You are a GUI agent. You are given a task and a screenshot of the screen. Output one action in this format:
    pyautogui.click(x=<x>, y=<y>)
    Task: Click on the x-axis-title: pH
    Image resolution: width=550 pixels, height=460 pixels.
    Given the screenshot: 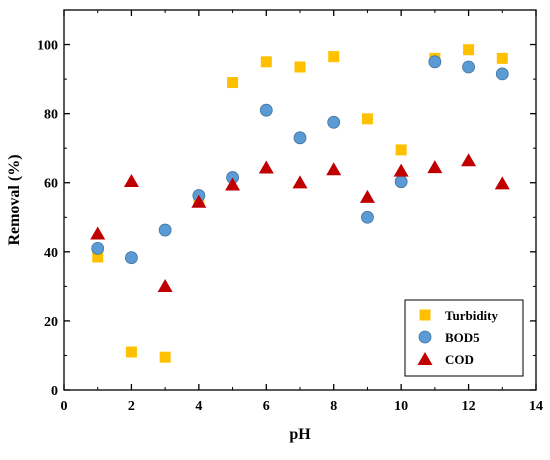 What is the action you would take?
    pyautogui.click(x=300, y=434)
    